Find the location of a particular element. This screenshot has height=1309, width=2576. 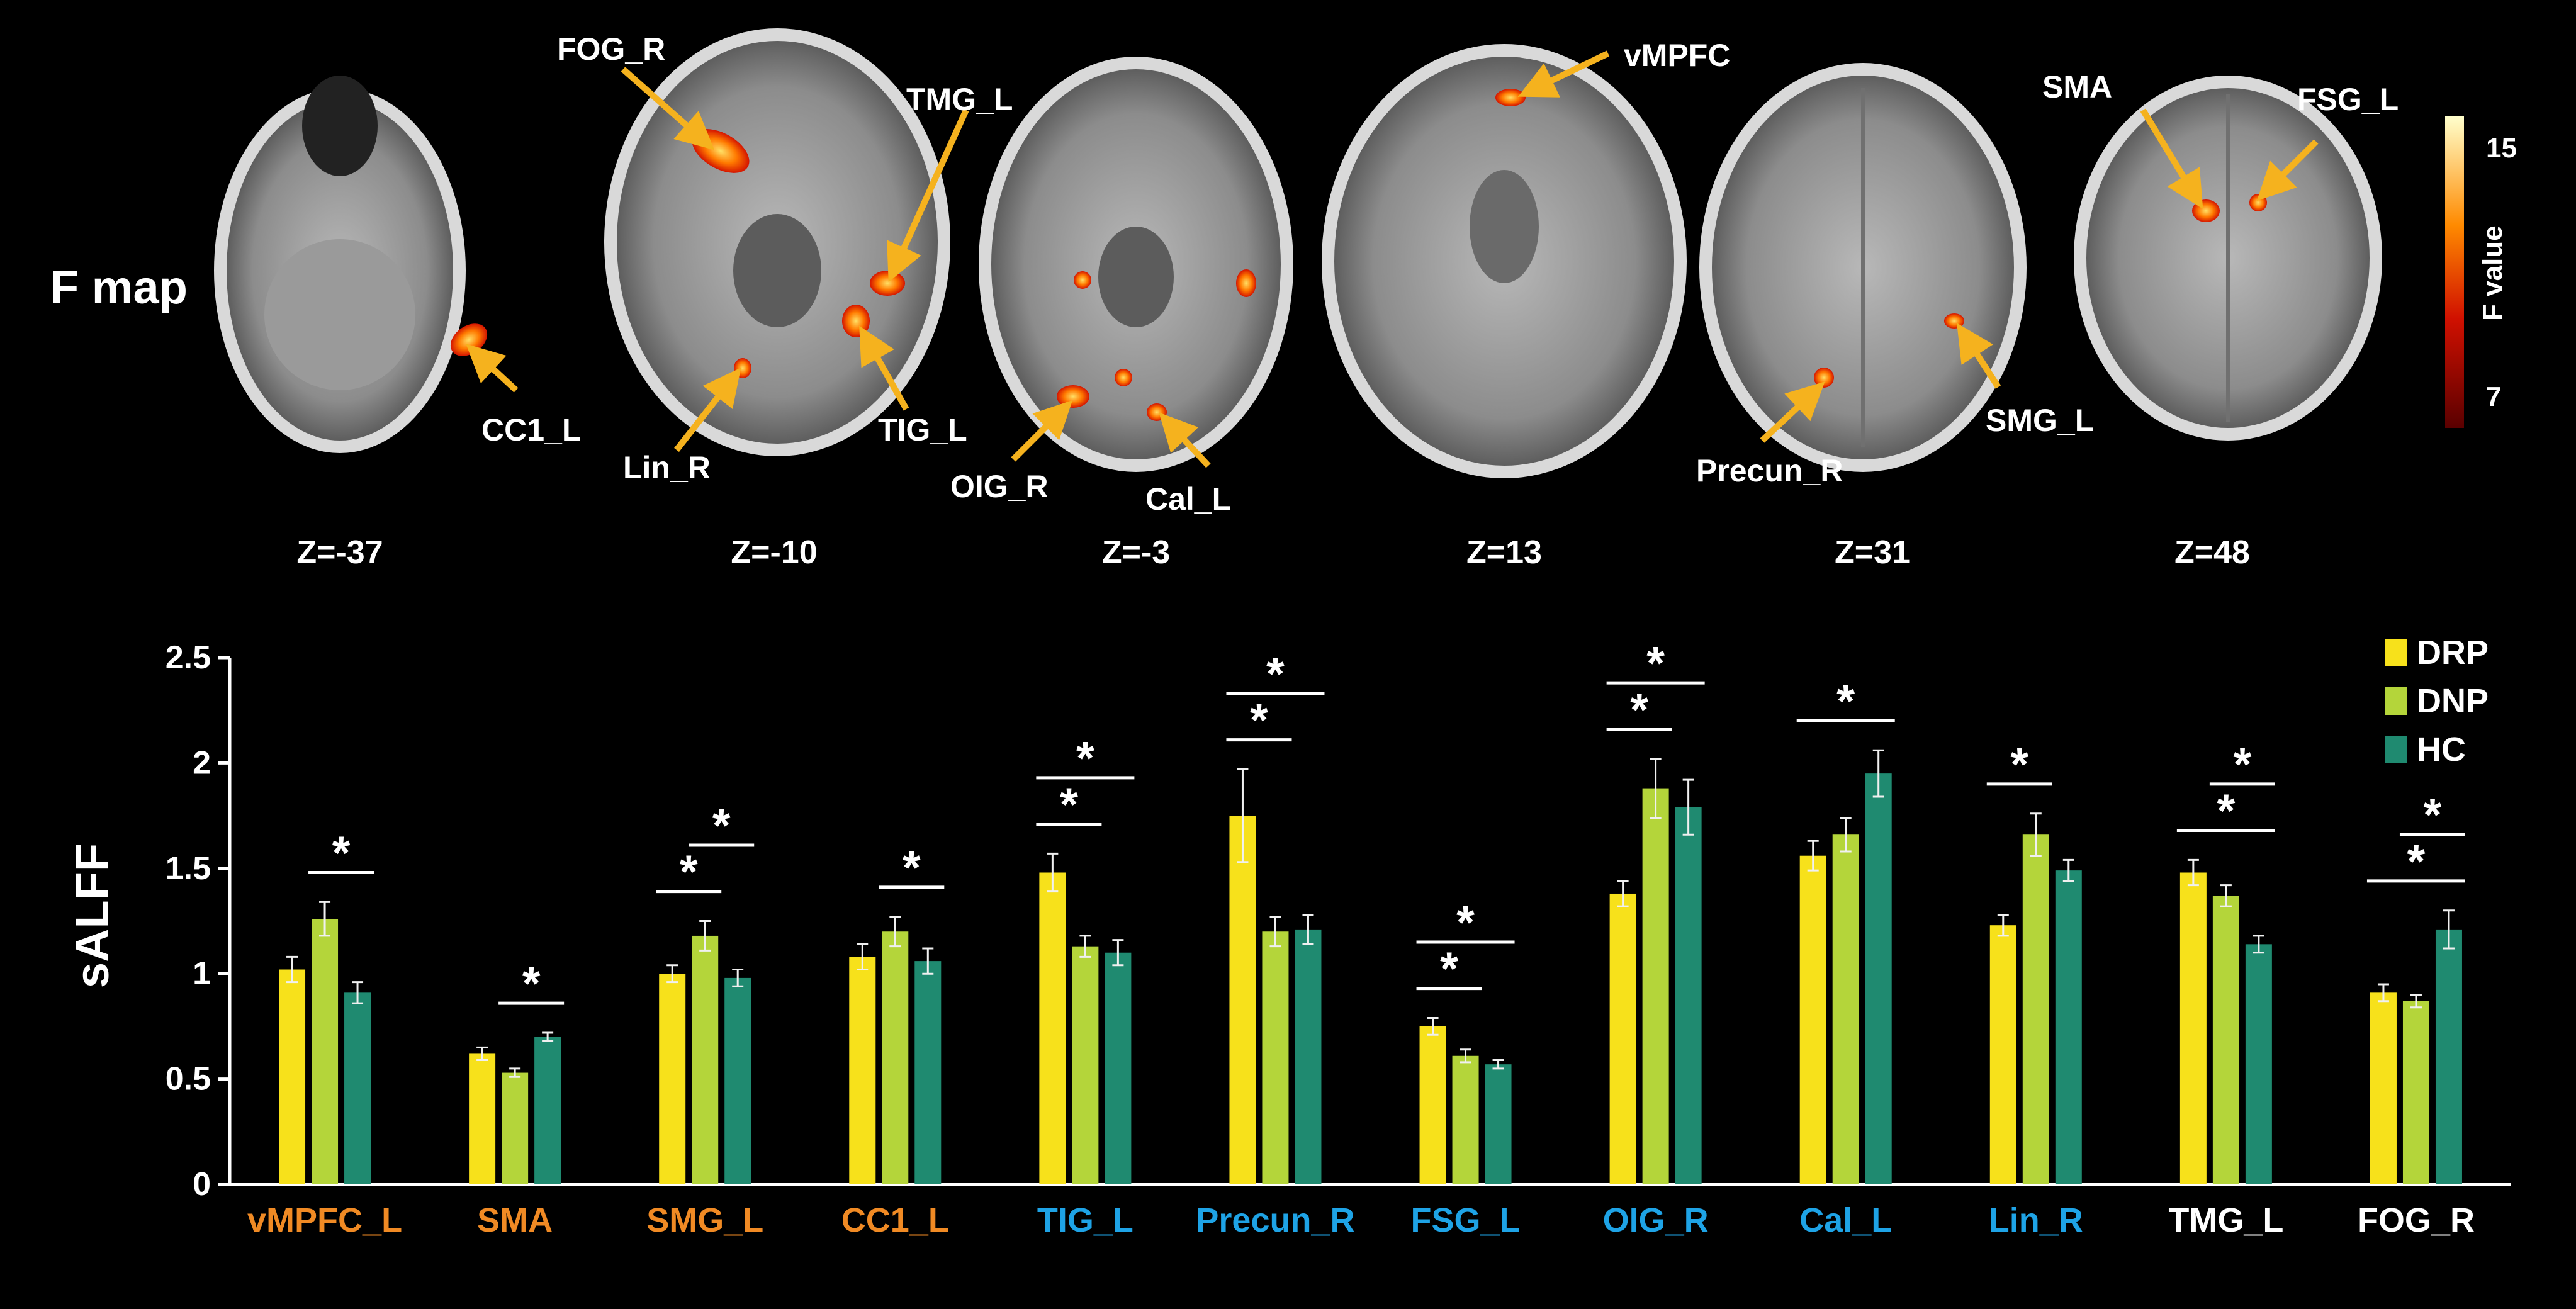

colorbar-label: F value is located at coordinates (2492, 273).